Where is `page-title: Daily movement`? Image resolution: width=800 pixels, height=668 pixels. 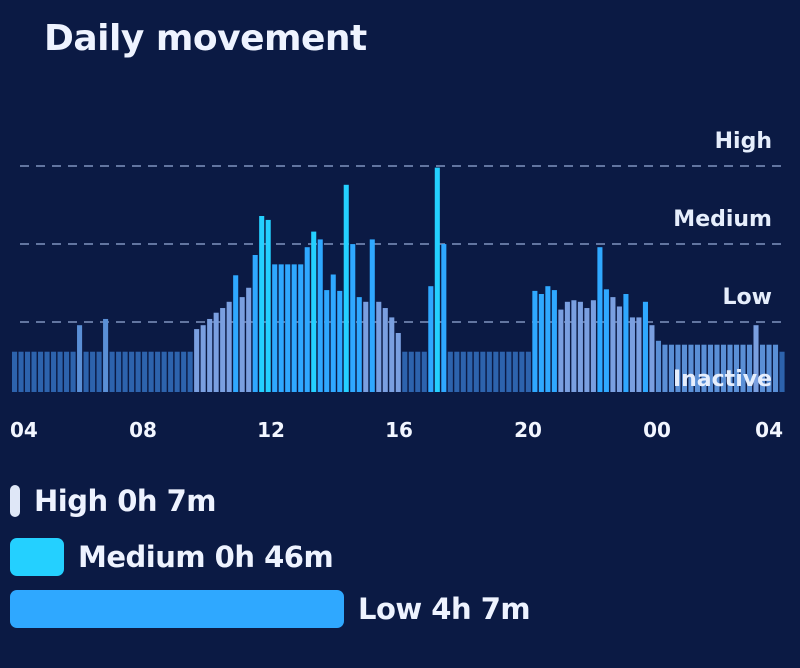 page-title: Daily movement is located at coordinates (205, 38).